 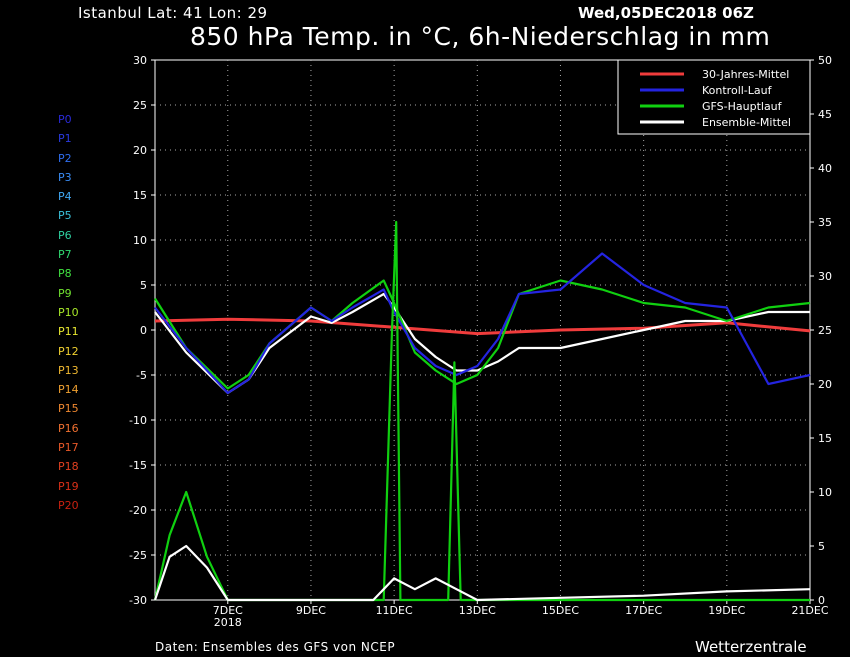 I want to click on member-label-p2: P2, so click(x=65, y=158).